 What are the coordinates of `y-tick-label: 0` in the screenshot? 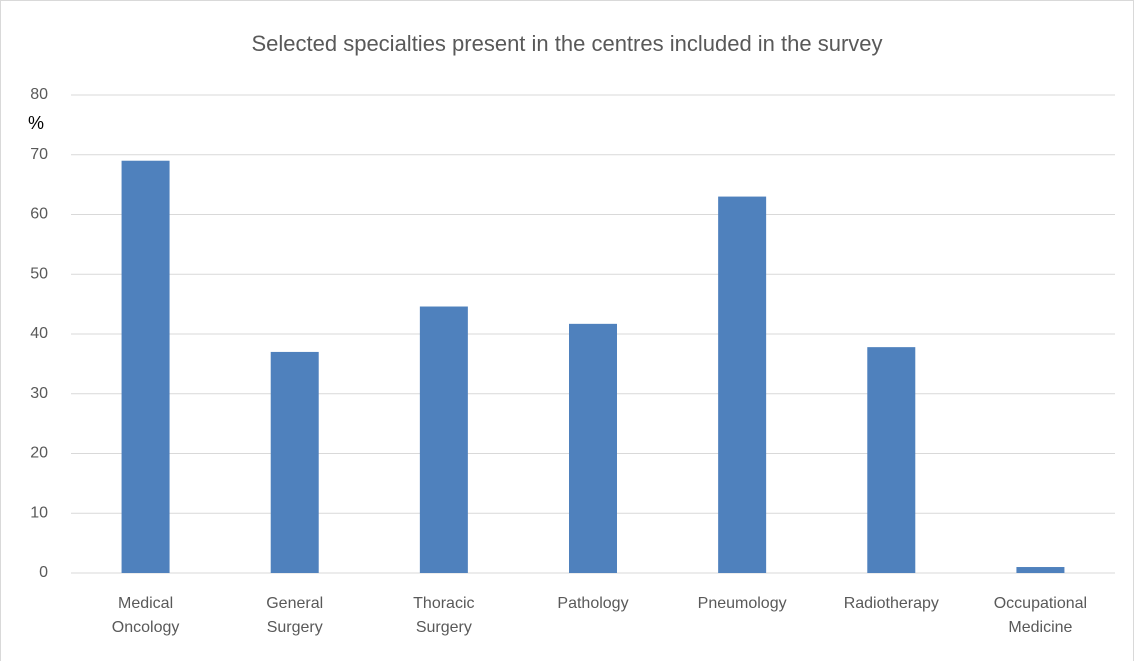 It's located at (43, 572).